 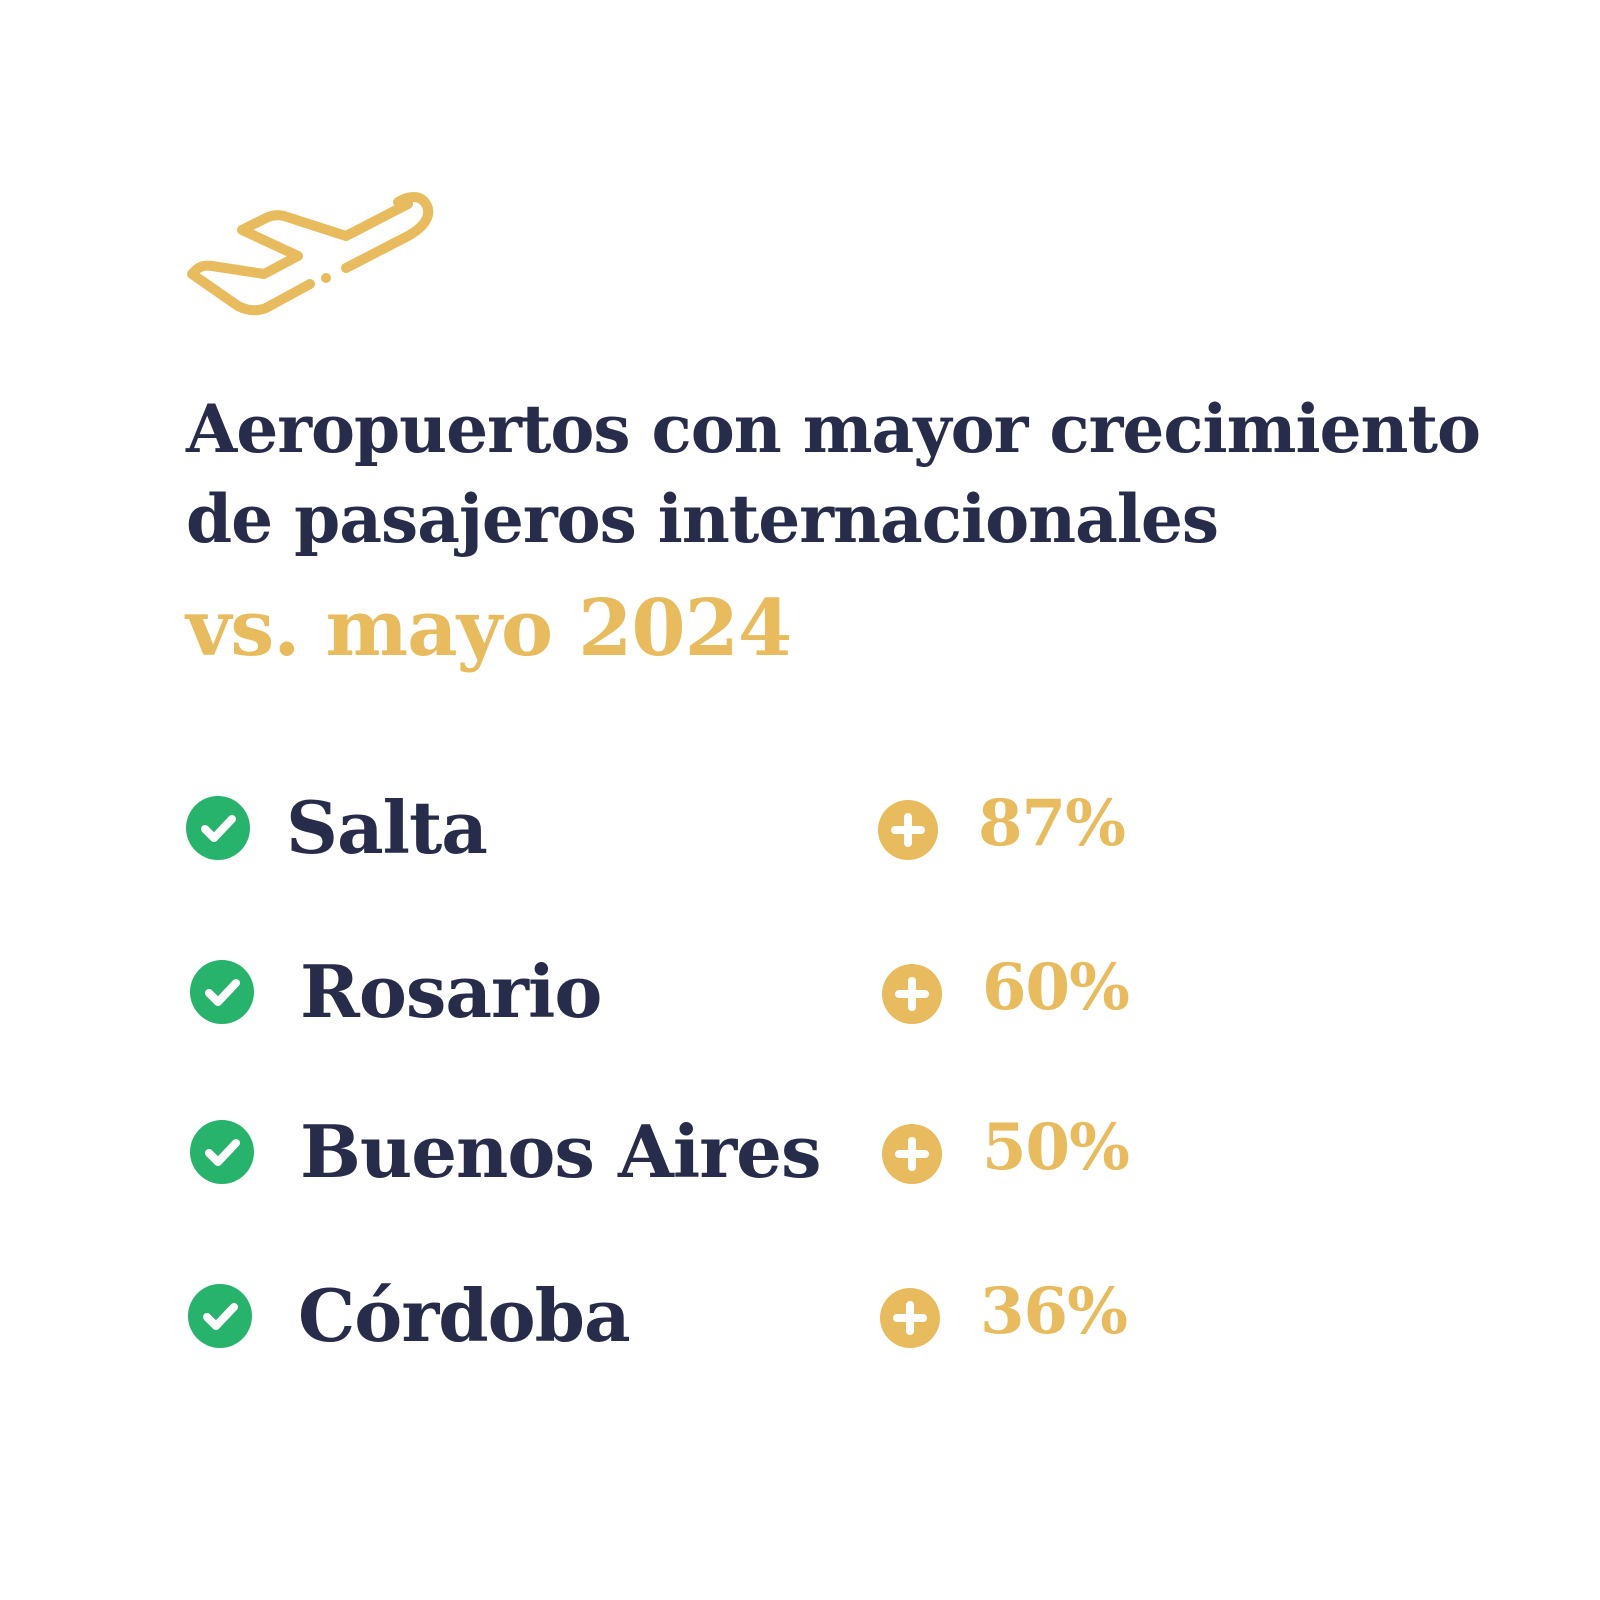 What do you see at coordinates (1056, 1147) in the screenshot?
I see `growth-value: 50%` at bounding box center [1056, 1147].